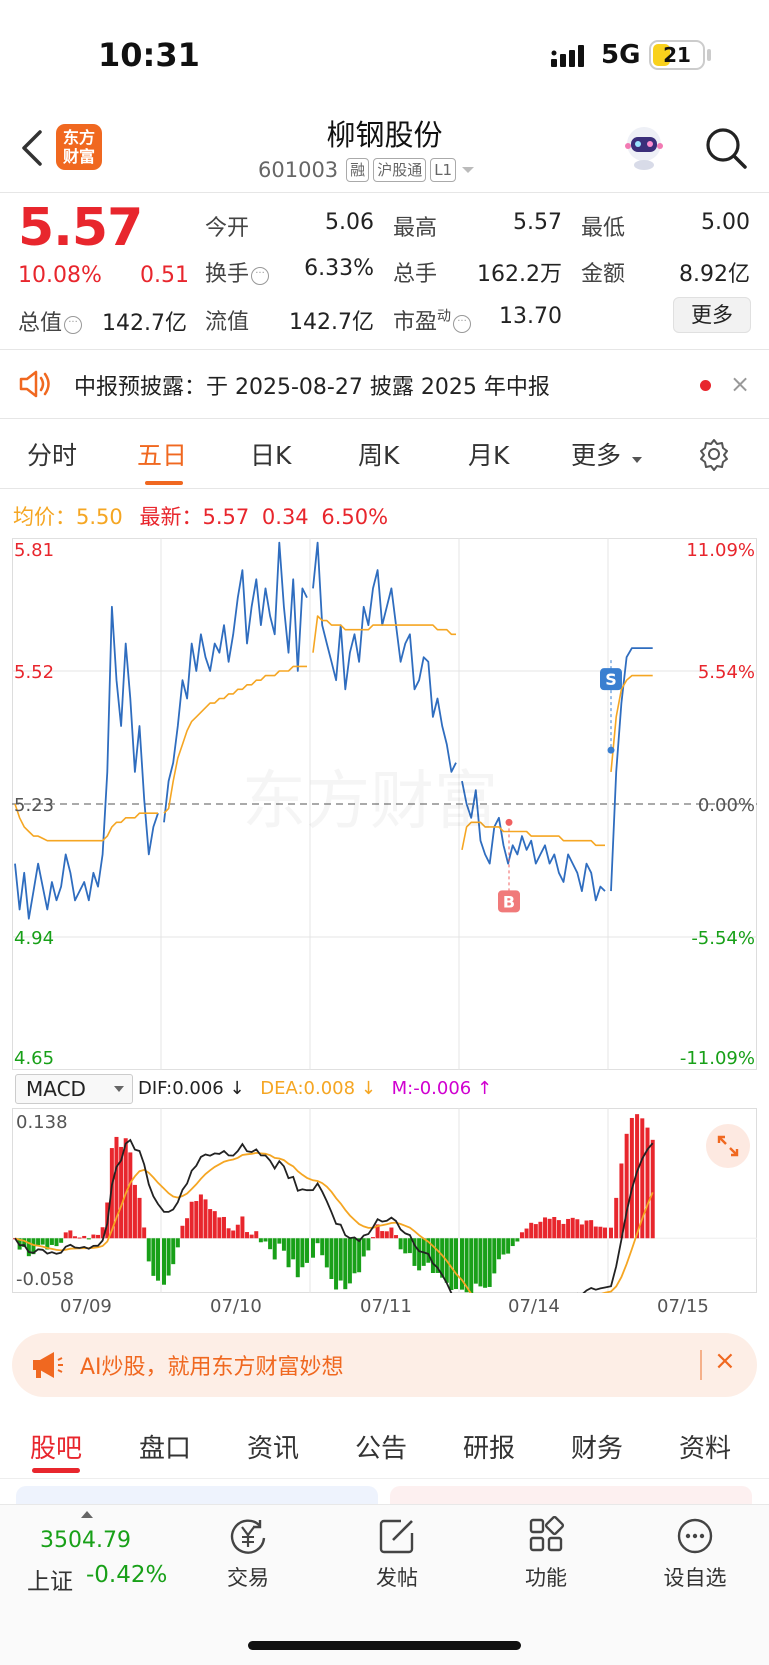 The width and height of the screenshot is (769, 1665). Describe the element at coordinates (712, 315) in the screenshot. I see `more-button: 更多` at that location.